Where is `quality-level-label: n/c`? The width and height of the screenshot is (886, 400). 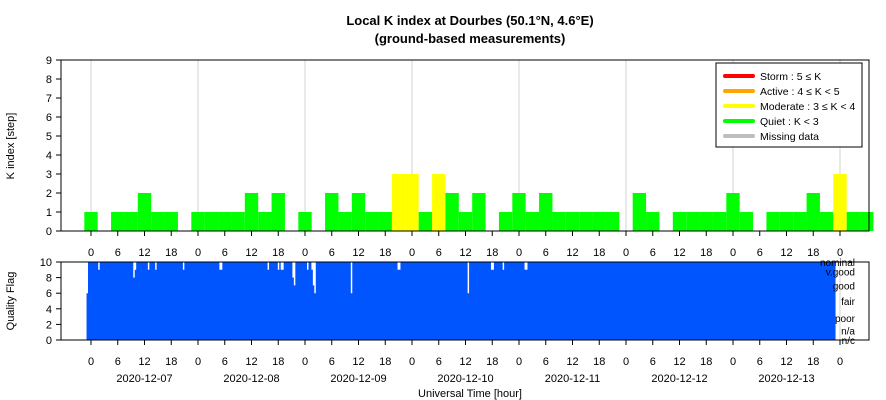
quality-level-label: n/c is located at coordinates (848, 341).